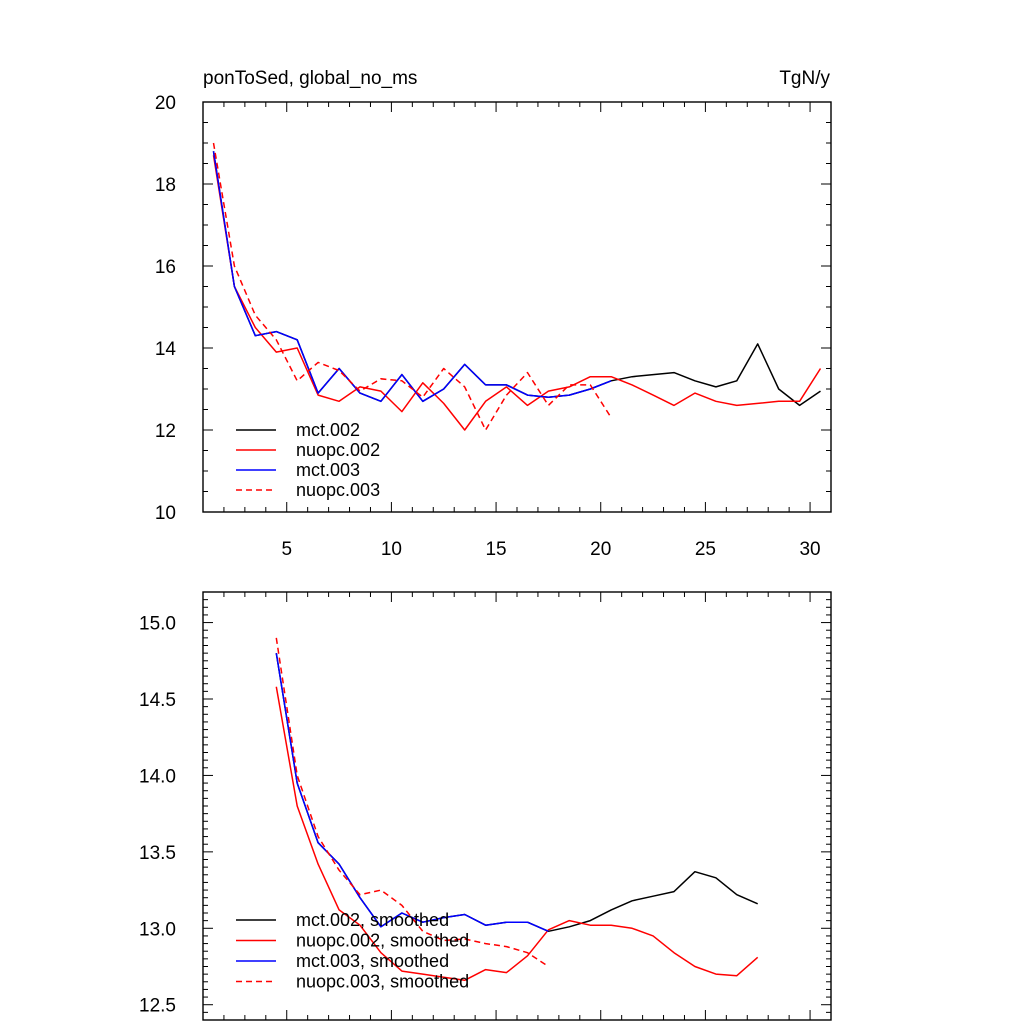 The width and height of the screenshot is (1024, 1024). What do you see at coordinates (809, 549) in the screenshot?
I see `chart0-x-tick-label: 30` at bounding box center [809, 549].